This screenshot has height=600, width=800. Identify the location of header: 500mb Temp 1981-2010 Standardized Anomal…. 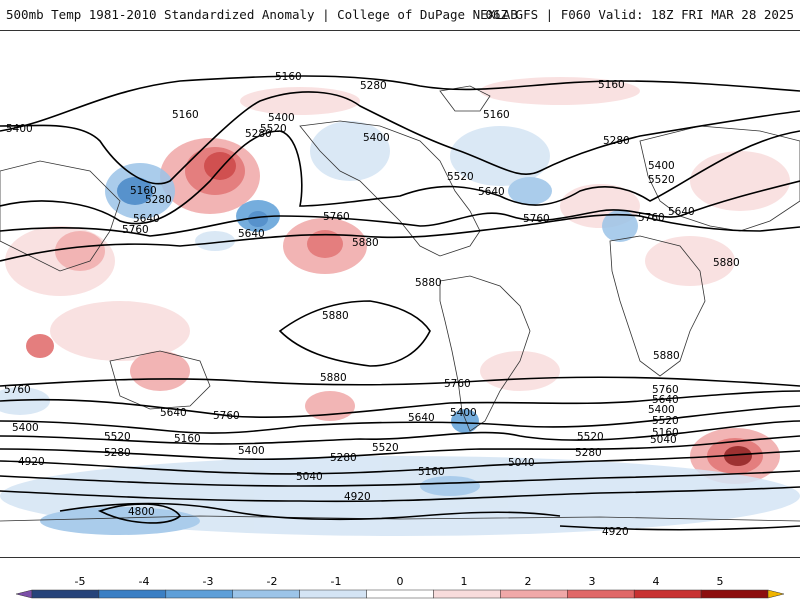
(400, 15).